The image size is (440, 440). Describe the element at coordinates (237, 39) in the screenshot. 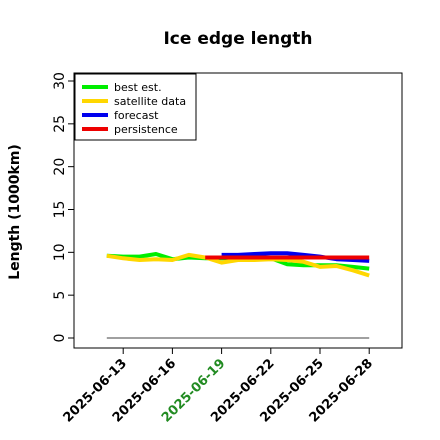

I see `chart-title: Ice edge length` at that location.